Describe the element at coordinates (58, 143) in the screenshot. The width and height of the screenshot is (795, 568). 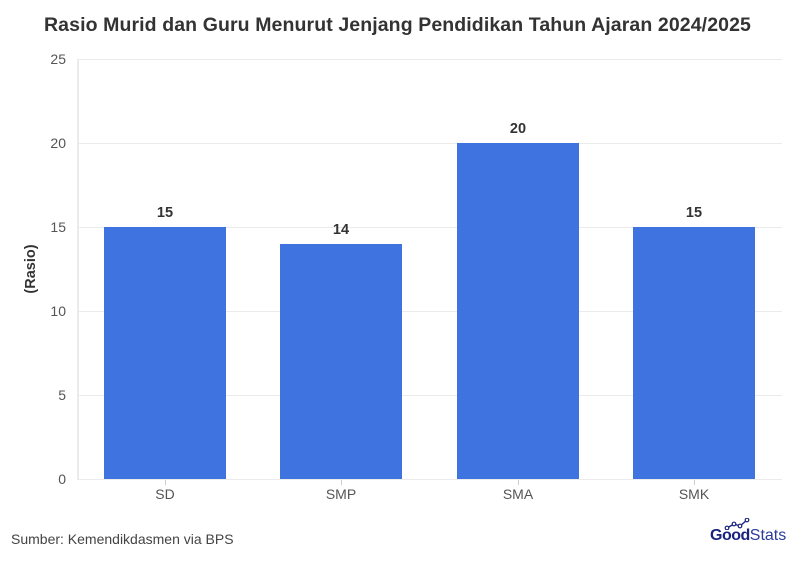
I see `y-tick-label: 20` at that location.